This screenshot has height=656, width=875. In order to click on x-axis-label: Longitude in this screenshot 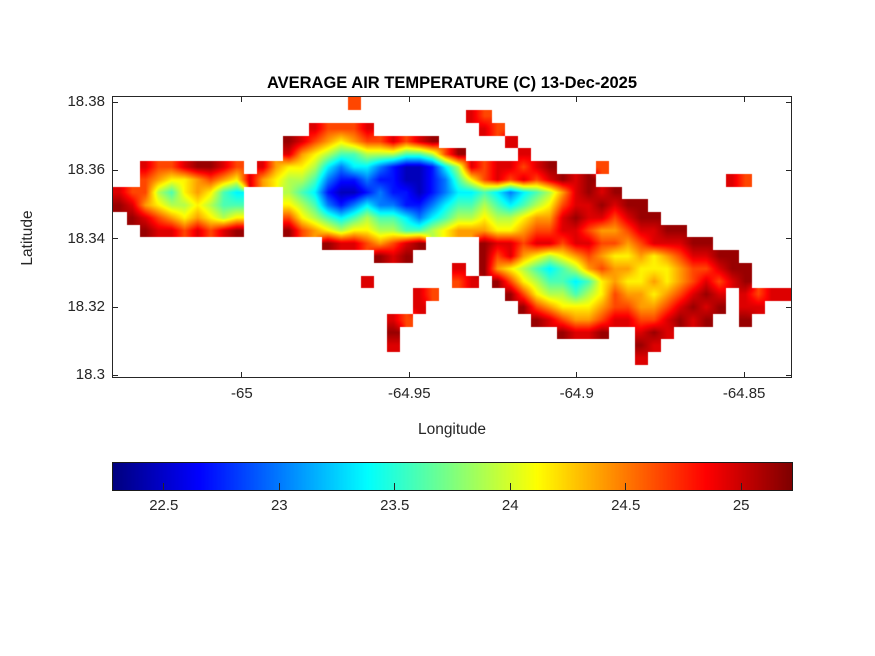, I will do `click(452, 429)`.